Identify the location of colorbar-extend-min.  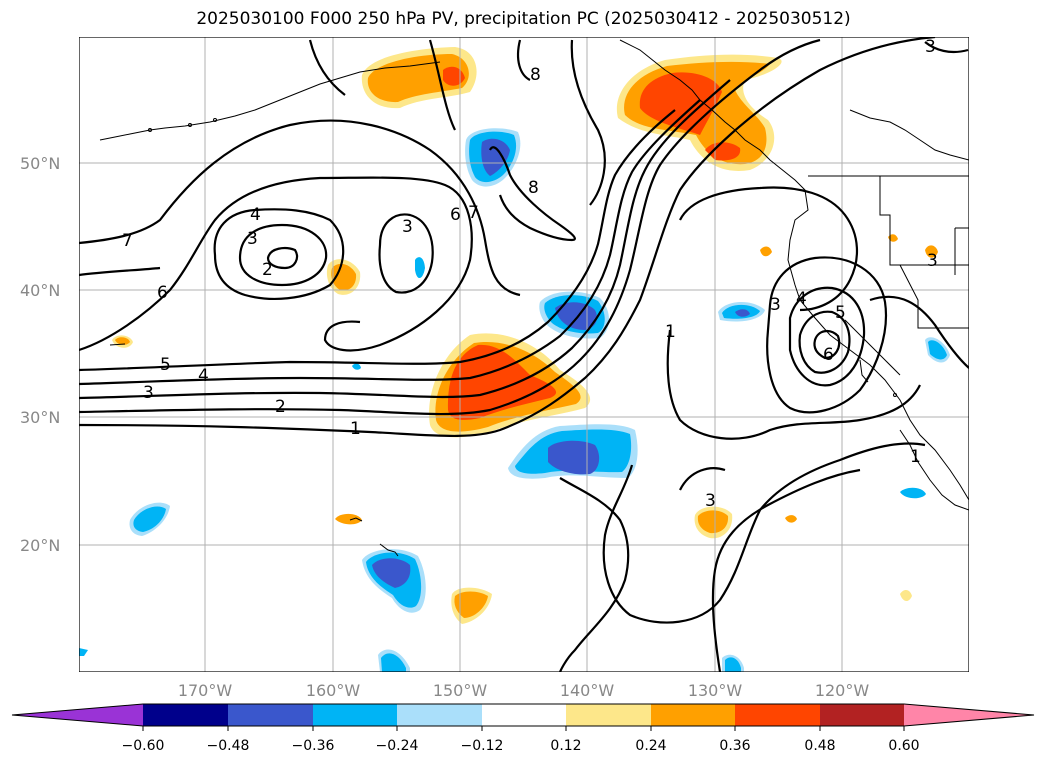
(77, 715).